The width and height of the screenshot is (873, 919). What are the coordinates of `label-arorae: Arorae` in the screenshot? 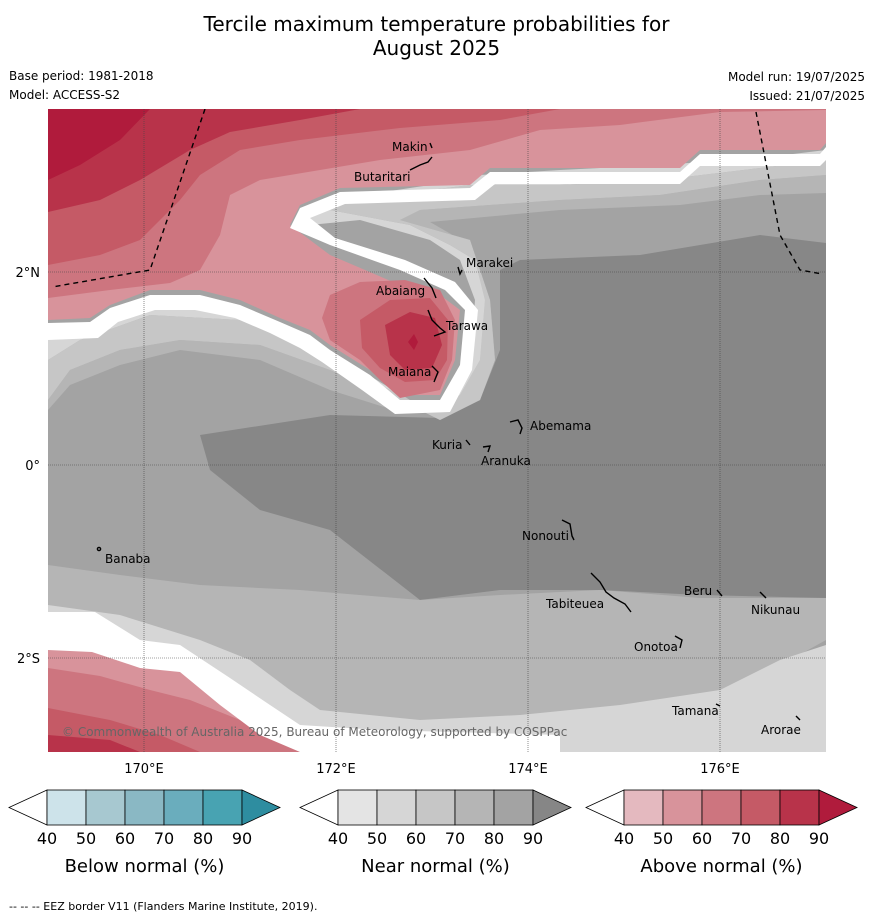 It's located at (781, 730).